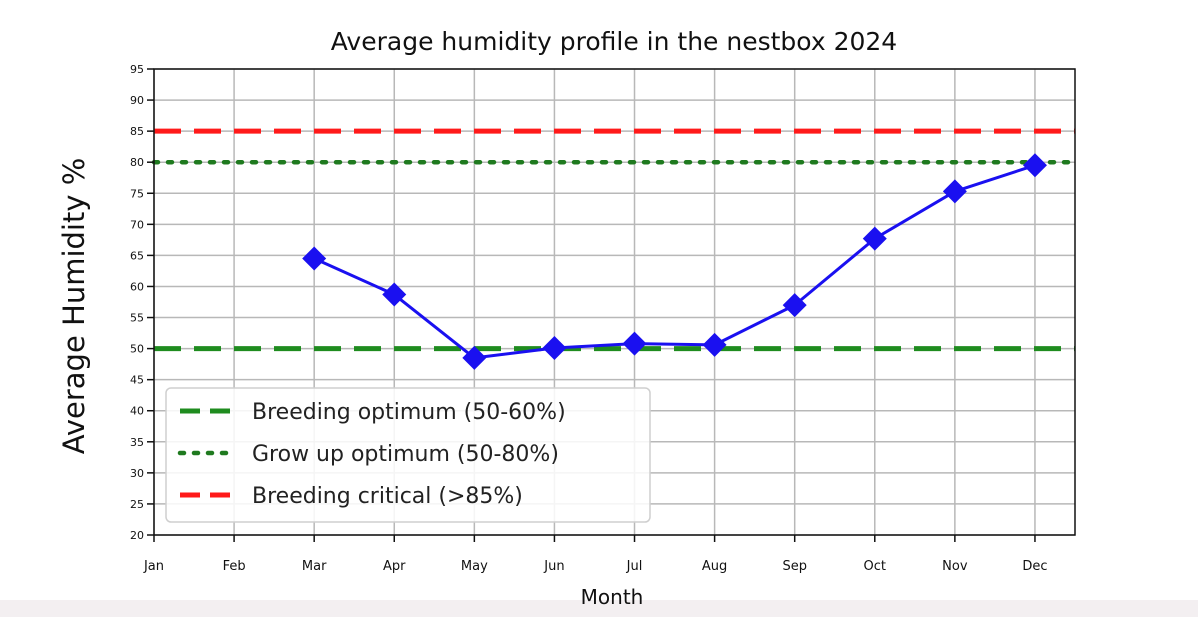 The height and width of the screenshot is (617, 1198). Describe the element at coordinates (137, 535) in the screenshot. I see `y-tick-label: 20` at that location.